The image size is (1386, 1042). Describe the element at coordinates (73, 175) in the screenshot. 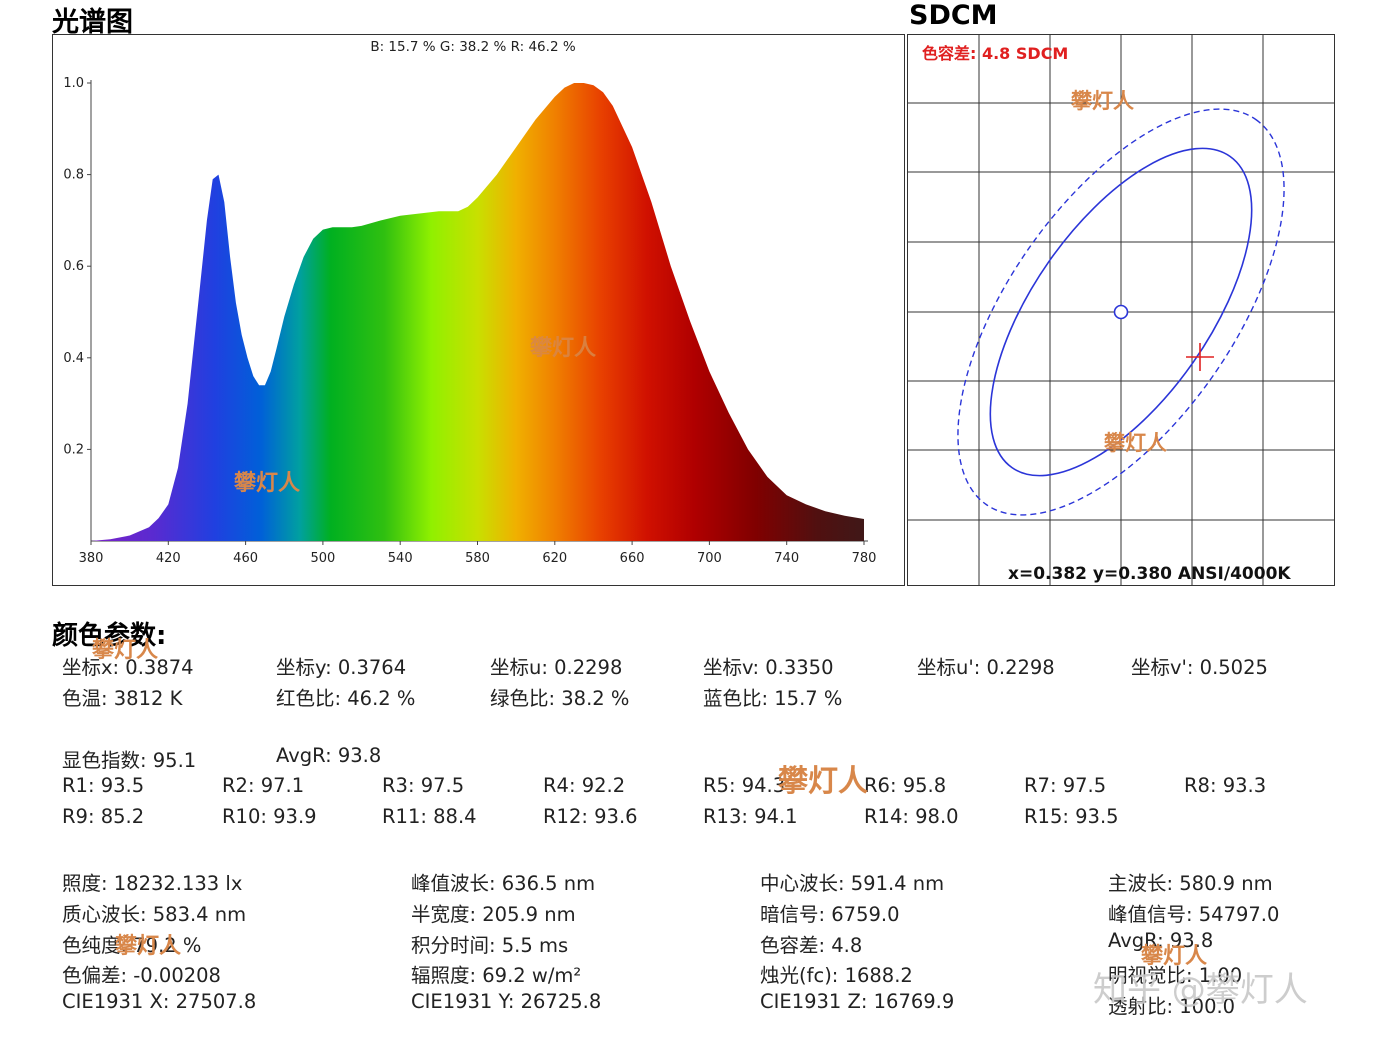

I see `y-tick-label: 0.8` at that location.